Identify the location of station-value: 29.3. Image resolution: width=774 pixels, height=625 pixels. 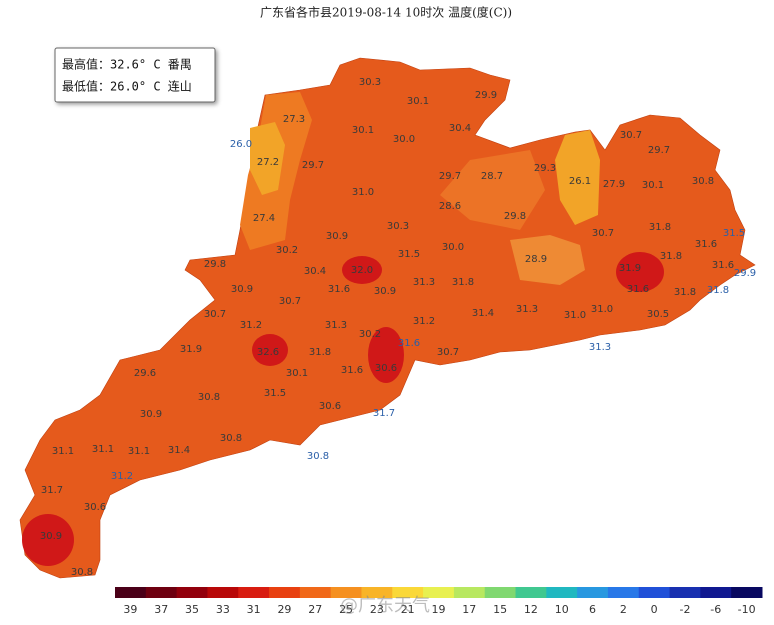
(545, 168).